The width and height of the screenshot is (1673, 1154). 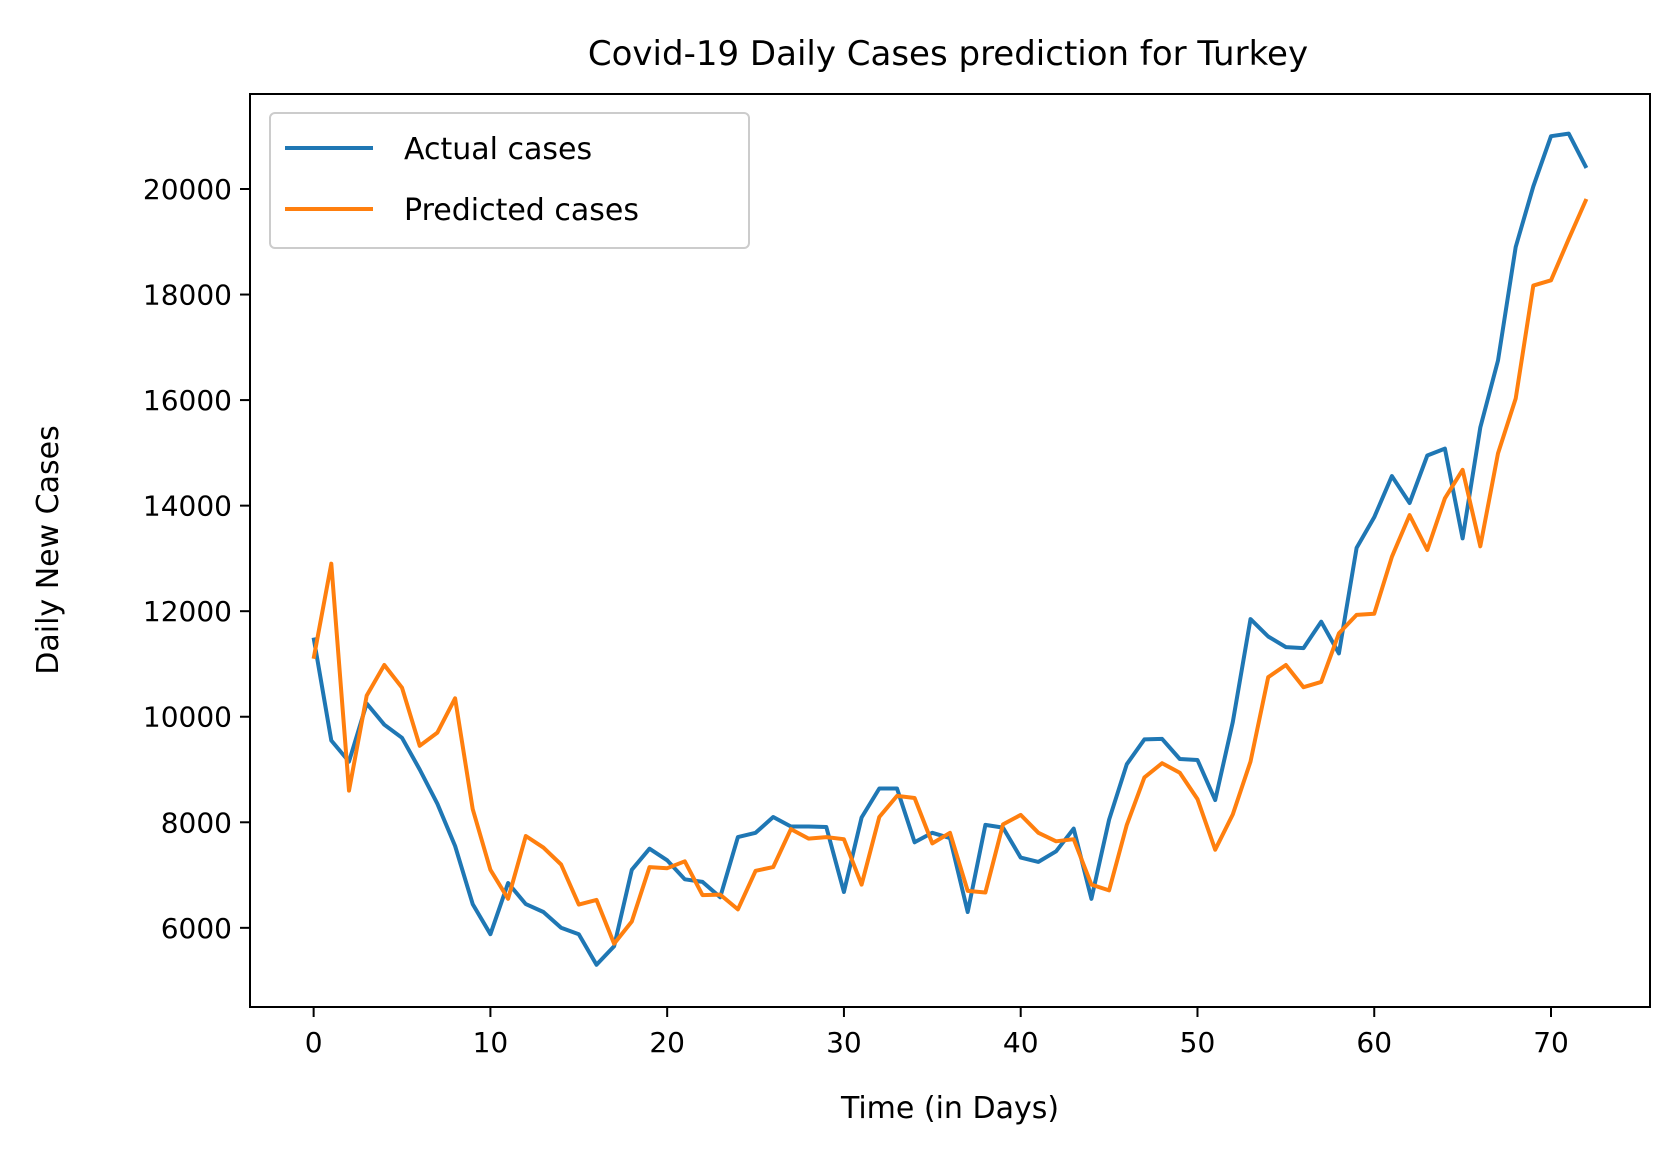 What do you see at coordinates (187, 611) in the screenshot?
I see `y-tick-label: 12000` at bounding box center [187, 611].